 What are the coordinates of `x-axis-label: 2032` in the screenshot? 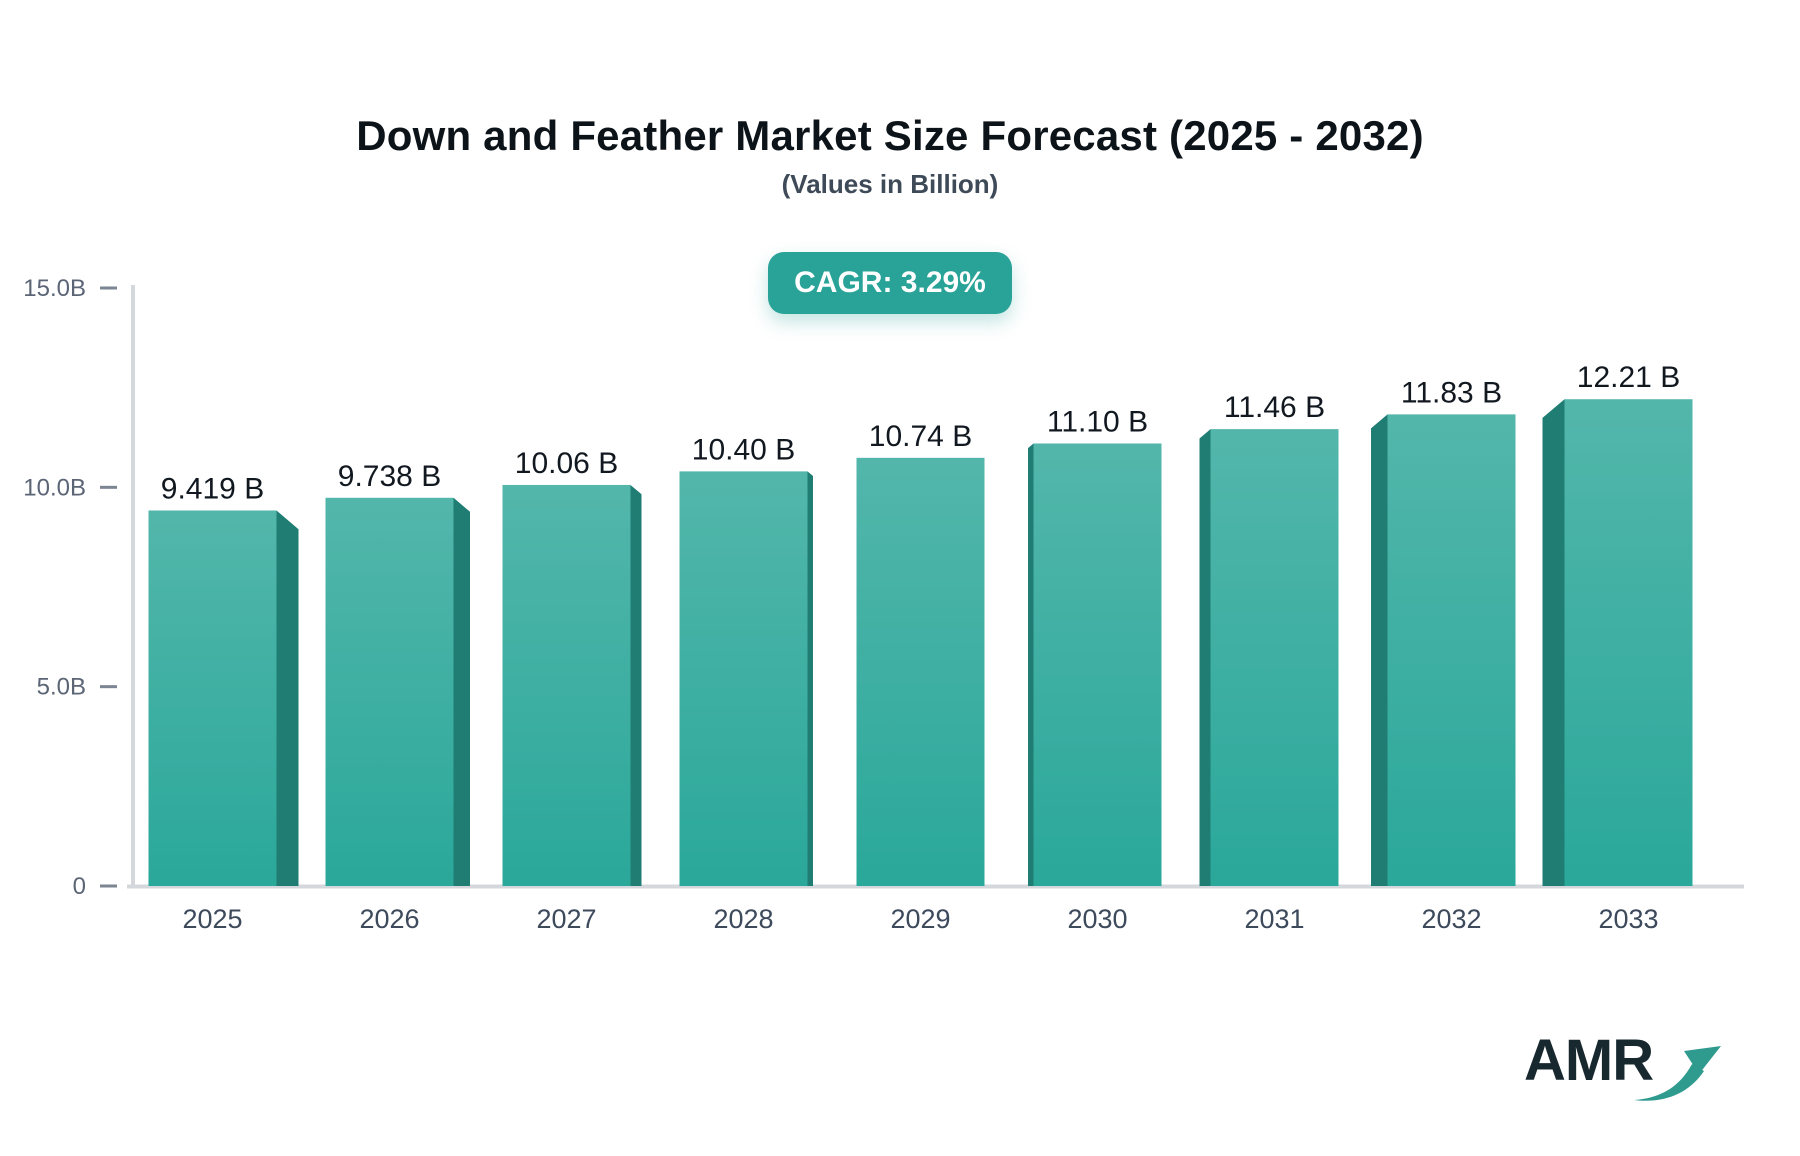 It's located at (1451, 919).